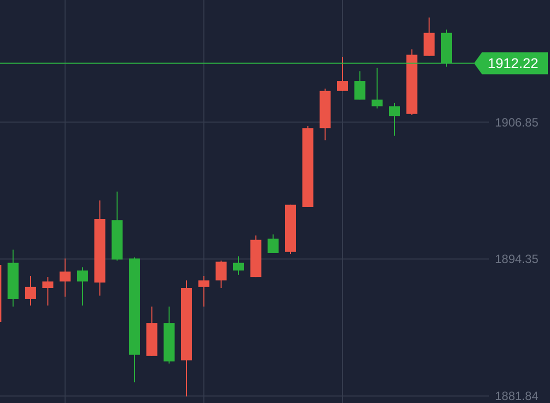  I want to click on y-tick-label: 1894.35, so click(517, 259).